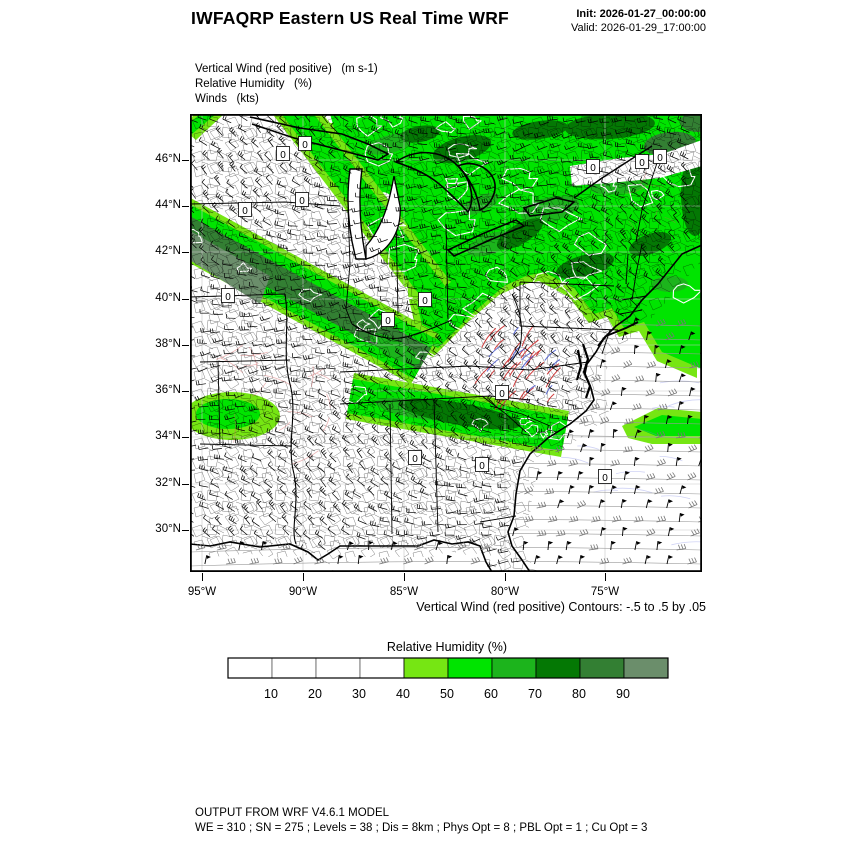 Image resolution: width=850 pixels, height=850 pixels. What do you see at coordinates (168, 251) in the screenshot?
I see `lat-tick-label: 42°N` at bounding box center [168, 251].